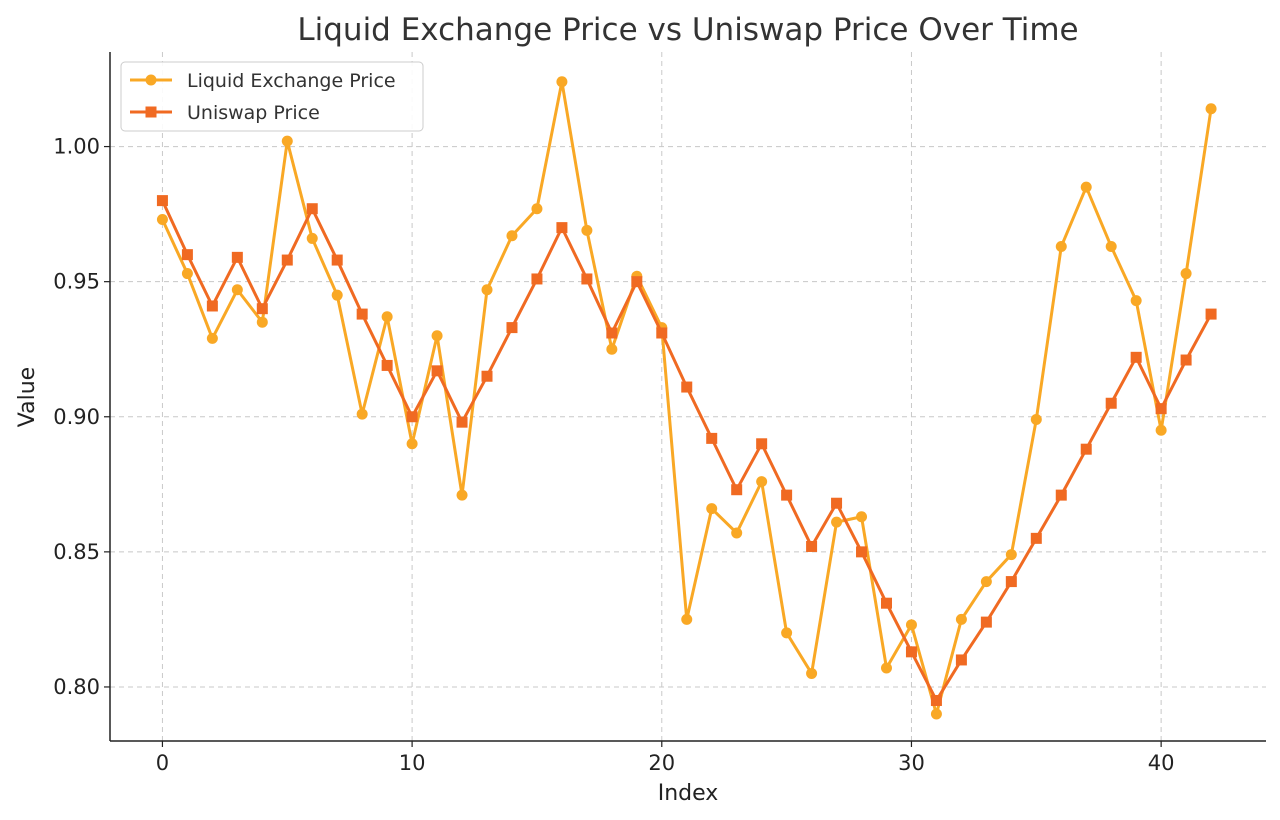  I want to click on x-tick-label: 30, so click(911, 763).